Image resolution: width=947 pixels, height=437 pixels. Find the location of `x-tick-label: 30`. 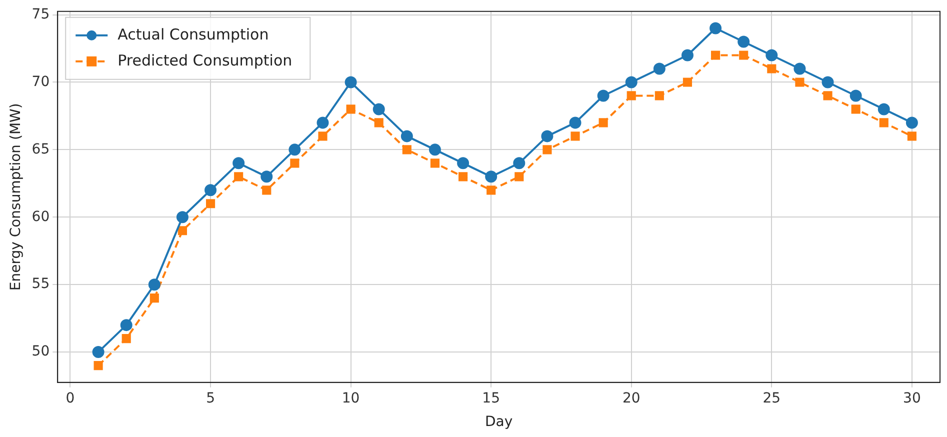

x-tick-label: 30 is located at coordinates (912, 398).